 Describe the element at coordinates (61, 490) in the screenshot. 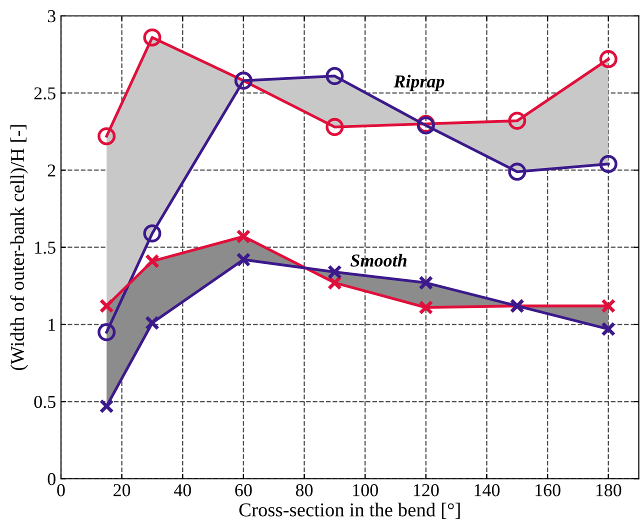

I see `x-tick-label: 0` at that location.